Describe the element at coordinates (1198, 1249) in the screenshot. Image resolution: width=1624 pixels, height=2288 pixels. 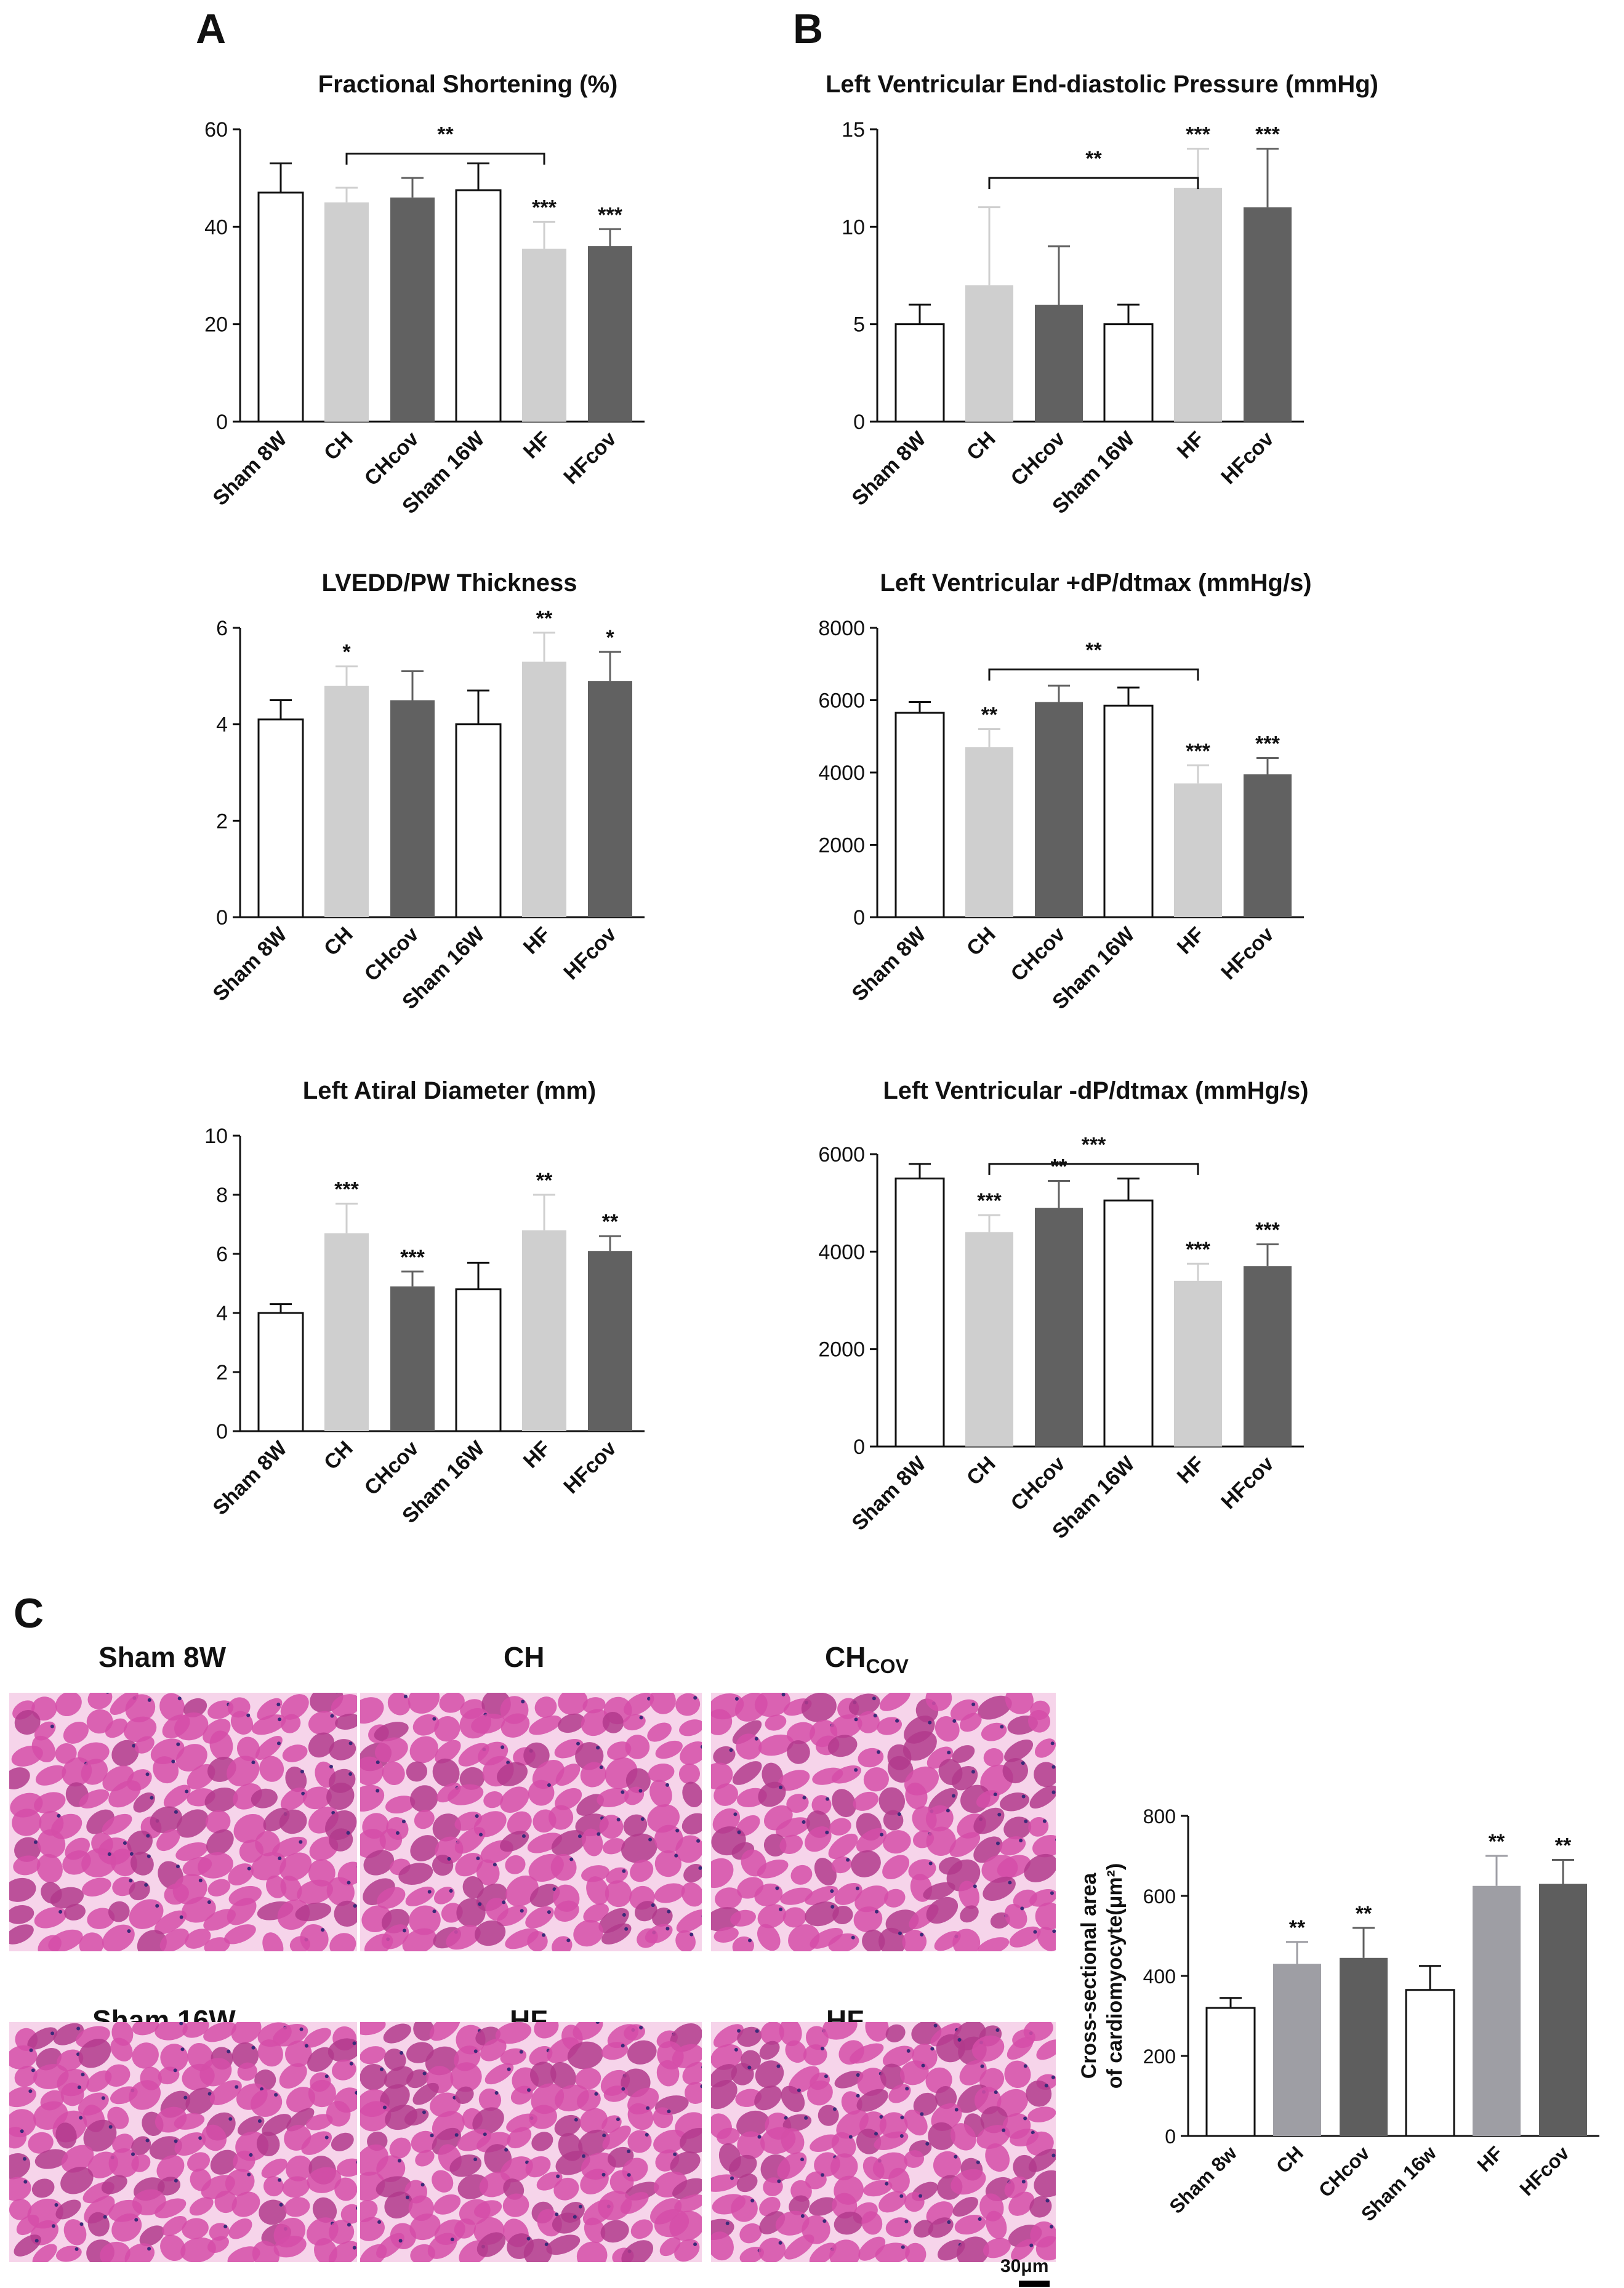
I see `significance-label: ***` at that location.